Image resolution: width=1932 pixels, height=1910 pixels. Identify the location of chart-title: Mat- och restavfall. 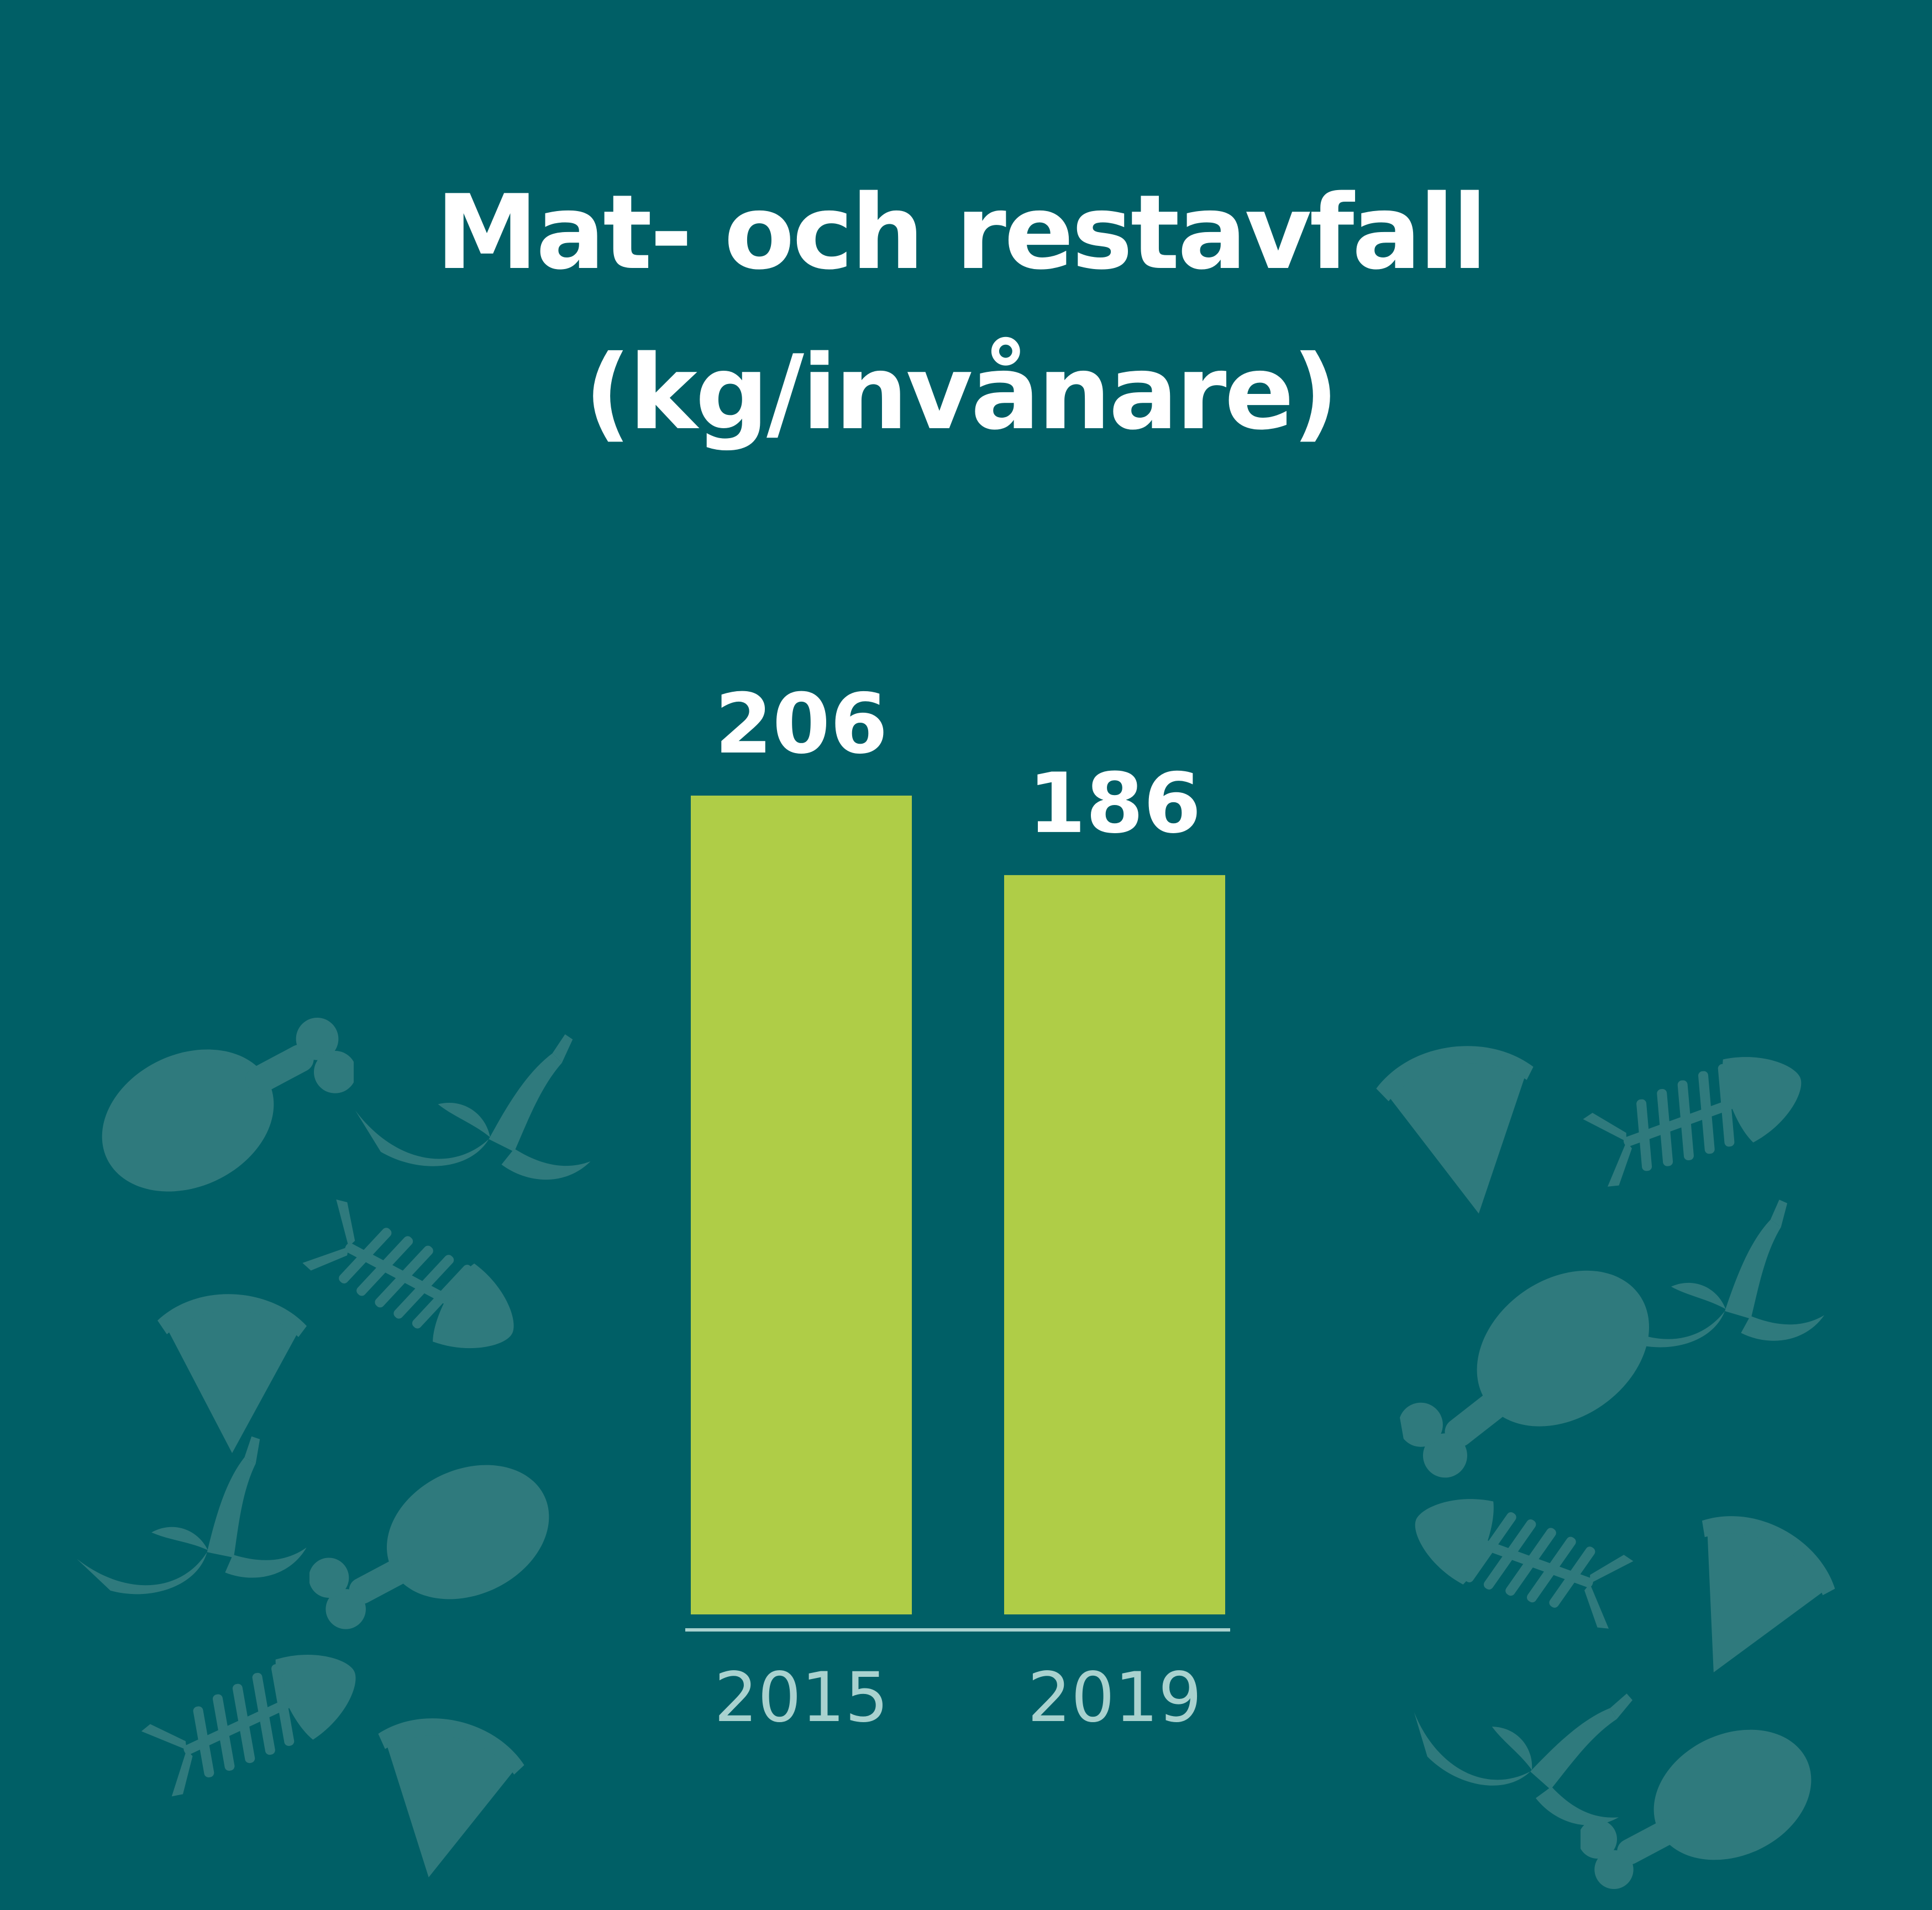
(961, 232).